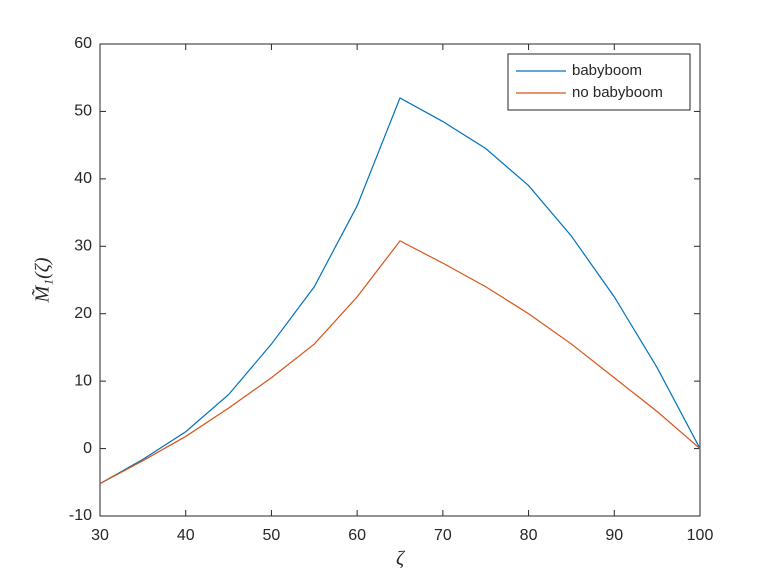  Describe the element at coordinates (617, 92) in the screenshot. I see `legend-label: no babyboom` at that location.